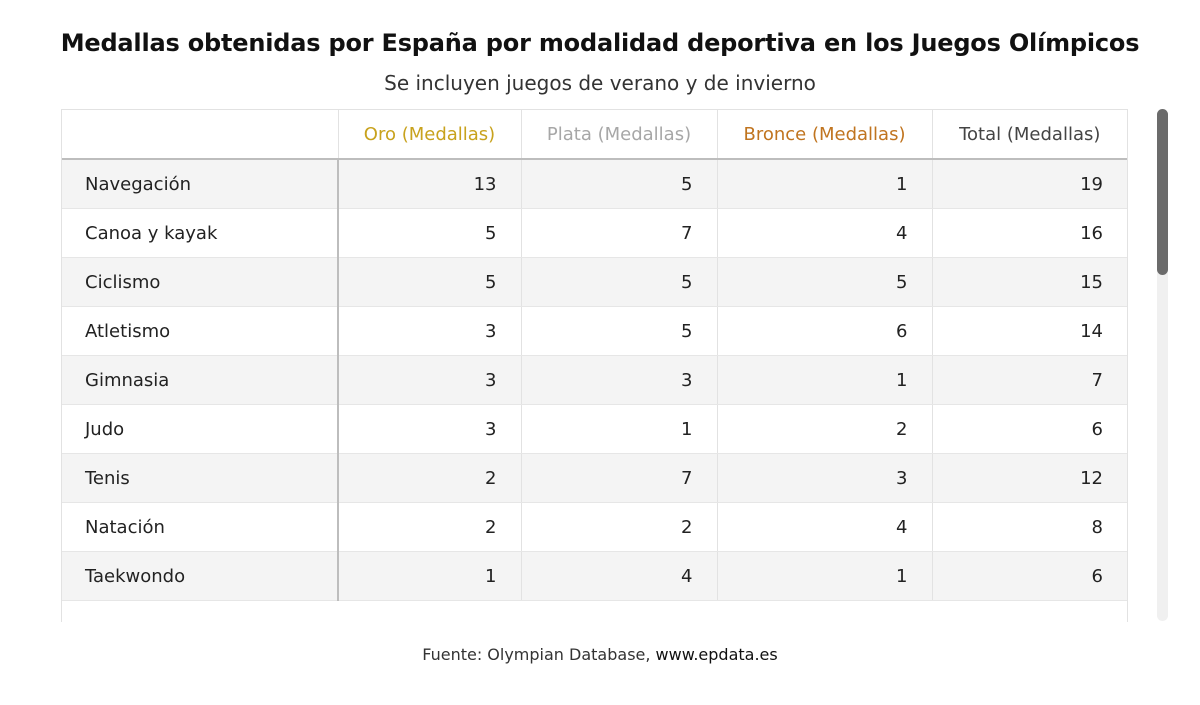 This screenshot has height=705, width=1200. What do you see at coordinates (1029, 527) in the screenshot?
I see `total-cell: 8` at bounding box center [1029, 527].